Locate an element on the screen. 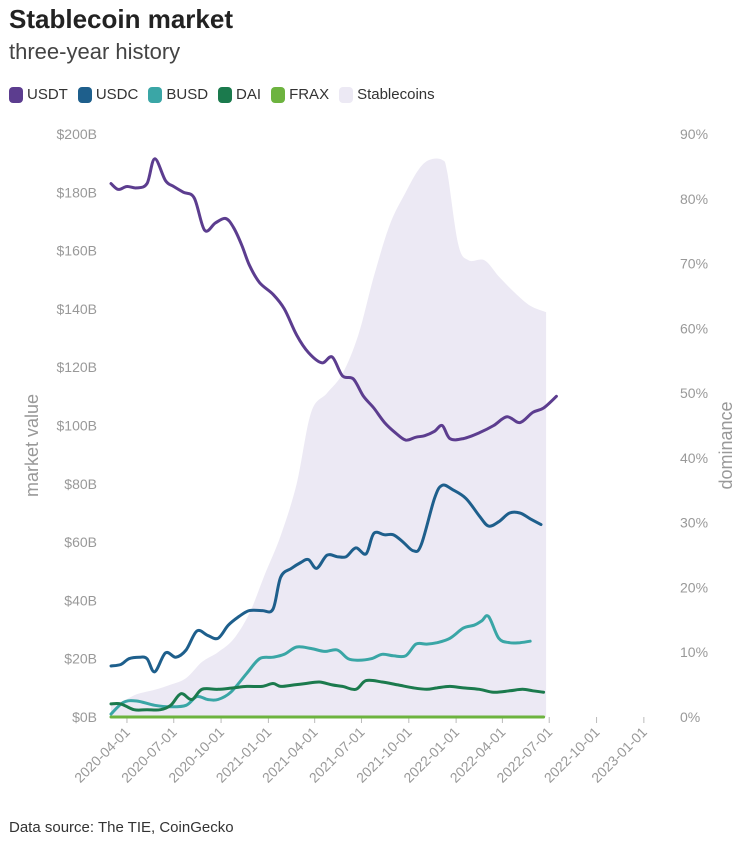  series-line-dai is located at coordinates (327, 695).